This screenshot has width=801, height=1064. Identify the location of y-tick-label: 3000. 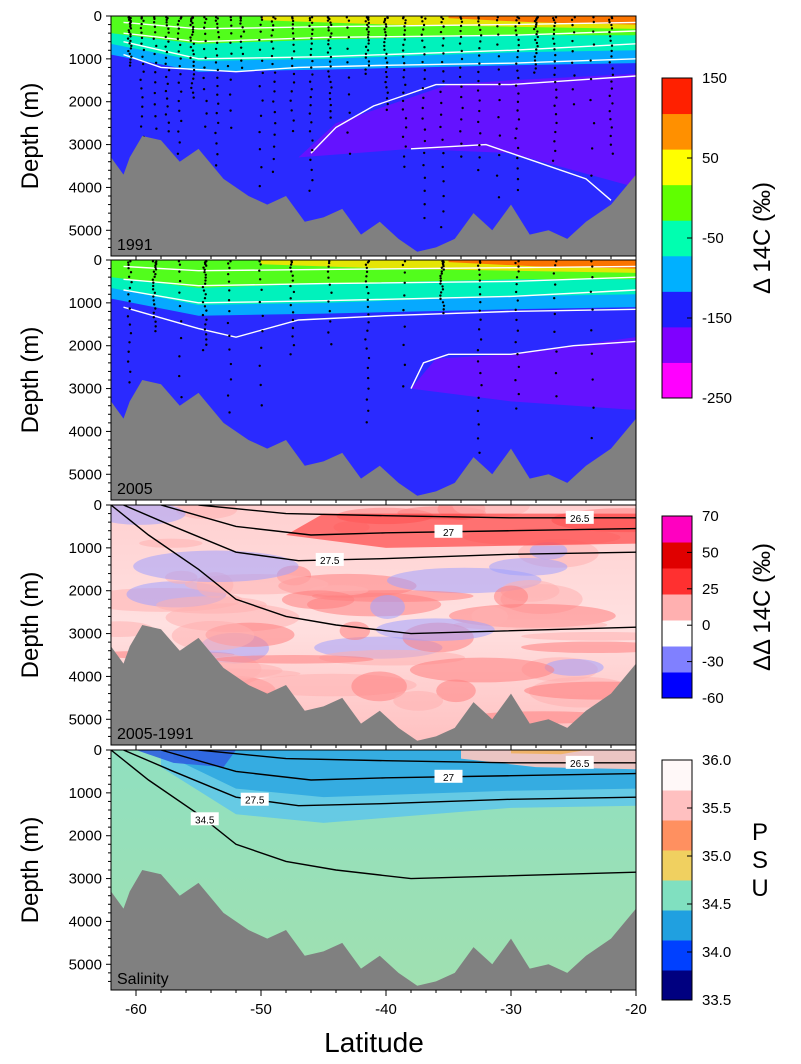
(85, 879).